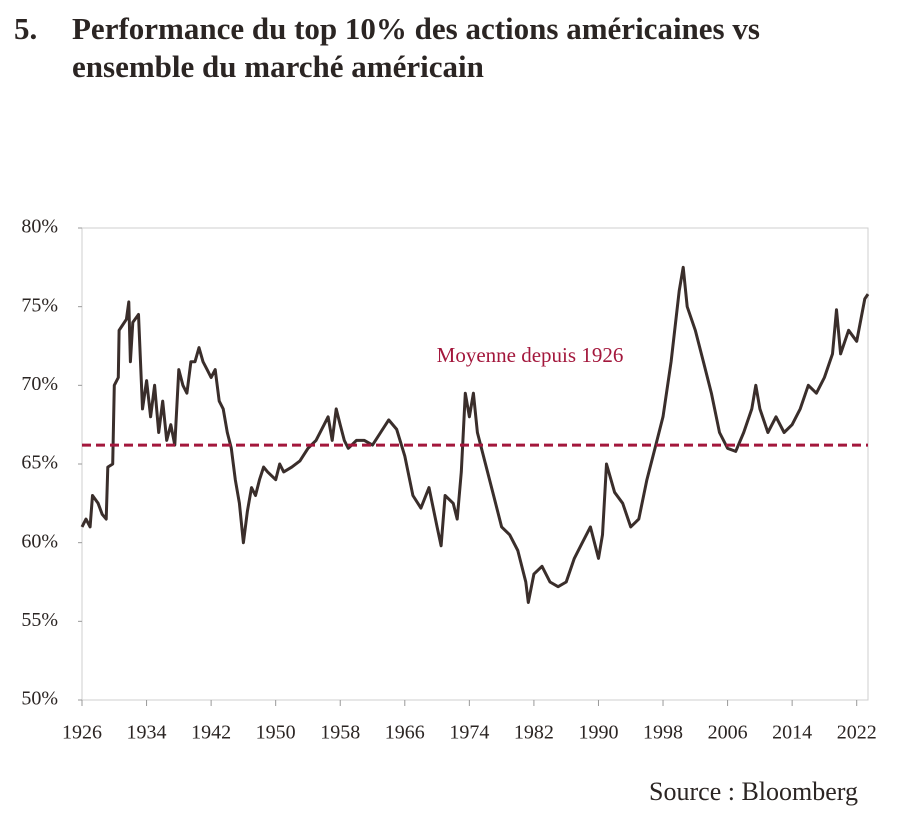  What do you see at coordinates (39, 384) in the screenshot?
I see `y-tick-label: 70%` at bounding box center [39, 384].